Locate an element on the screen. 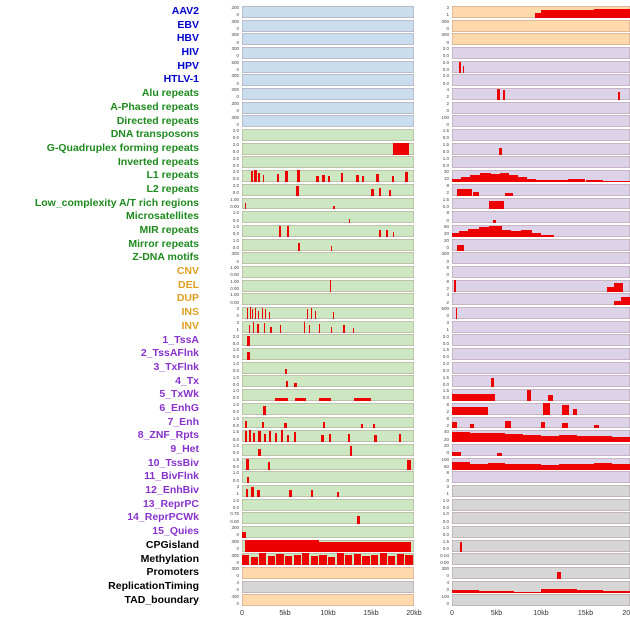 The height and width of the screenshot is (630, 630). x-axis-left: 0 5kb 10kb 15kb 20kb is located at coordinates (331, 617).